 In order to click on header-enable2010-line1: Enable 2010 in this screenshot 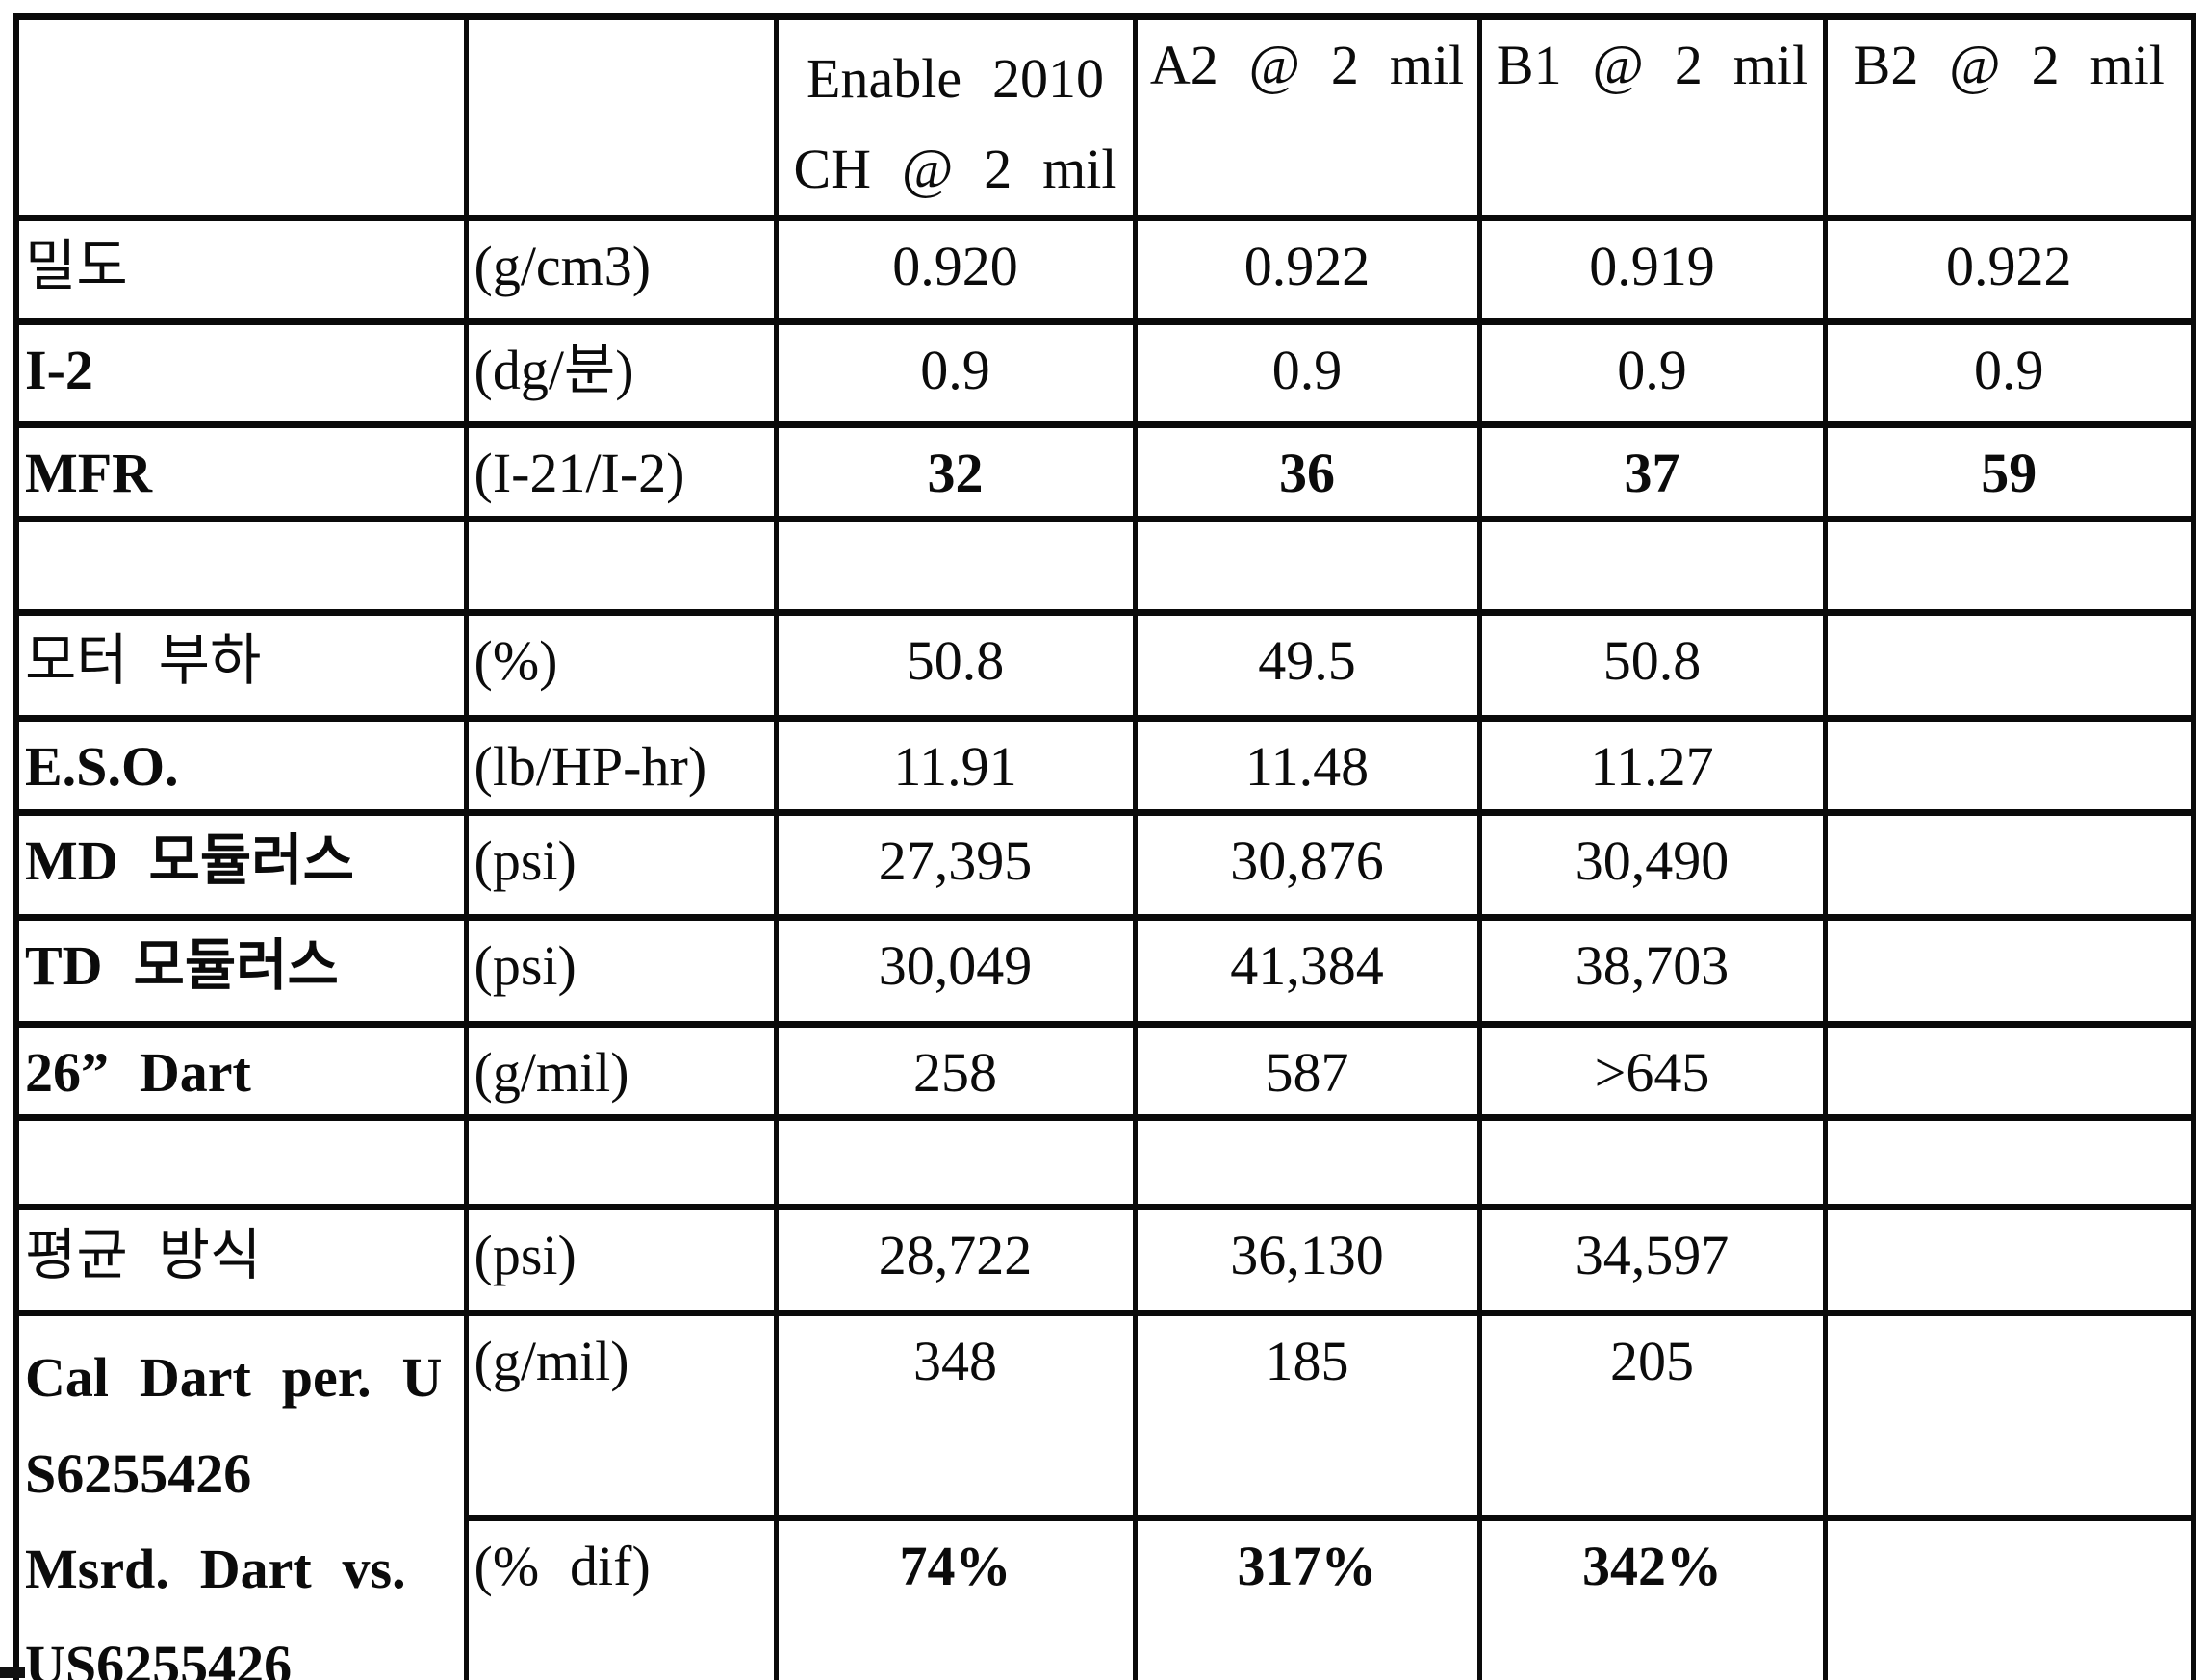, I will do `click(955, 78)`.